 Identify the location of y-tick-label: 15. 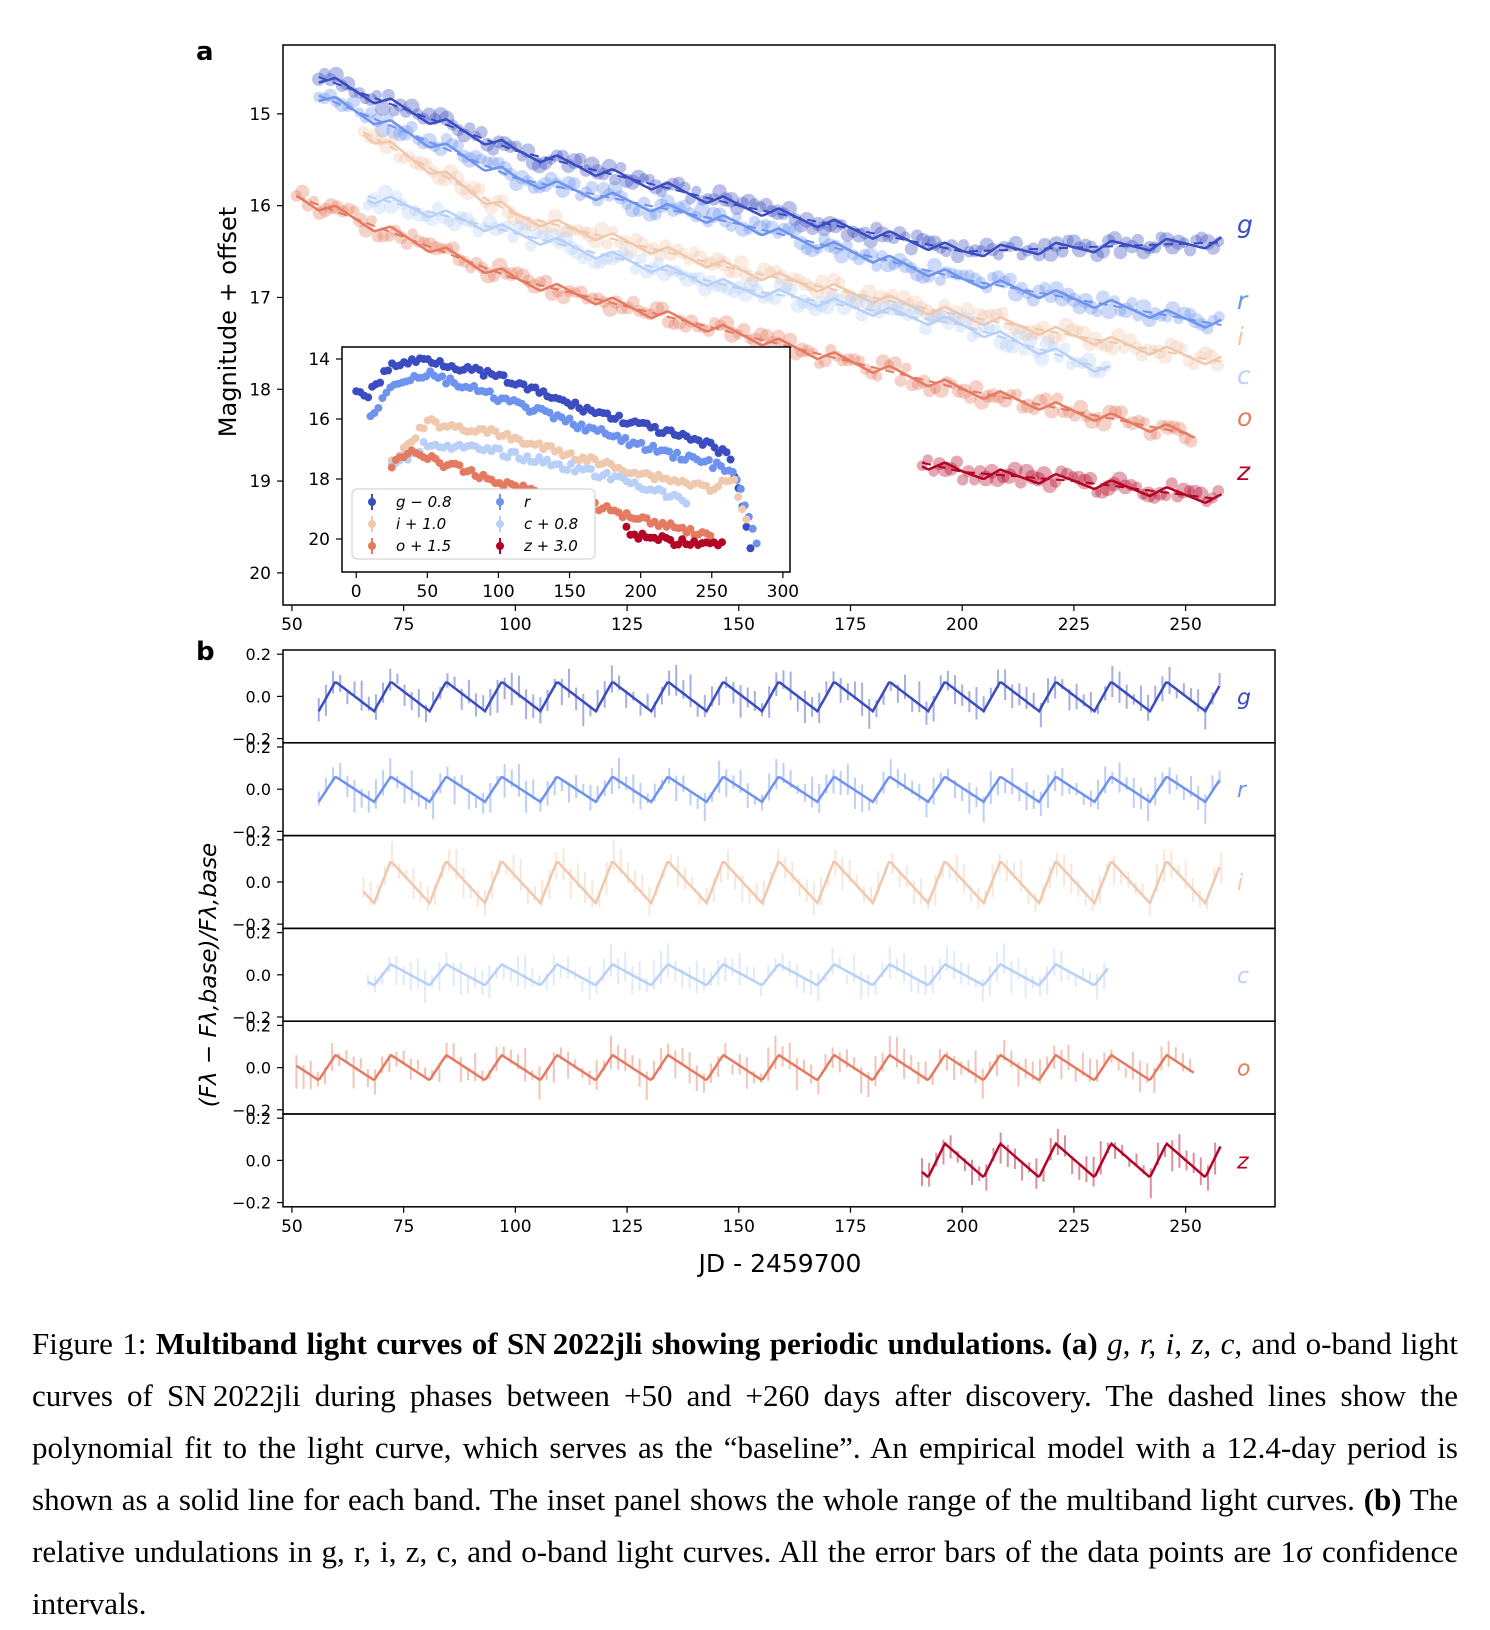
(260, 115).